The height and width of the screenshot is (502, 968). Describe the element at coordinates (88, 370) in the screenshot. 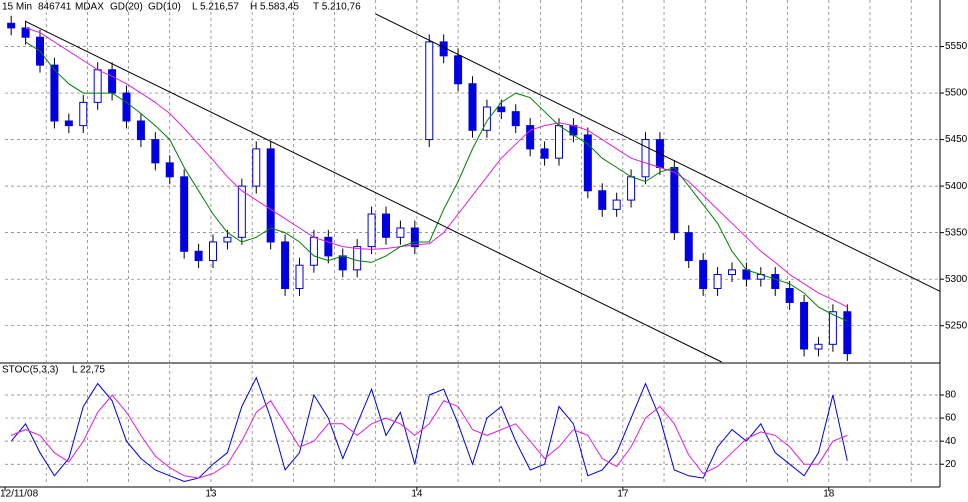

I see `indicator-last: L 22,75` at that location.